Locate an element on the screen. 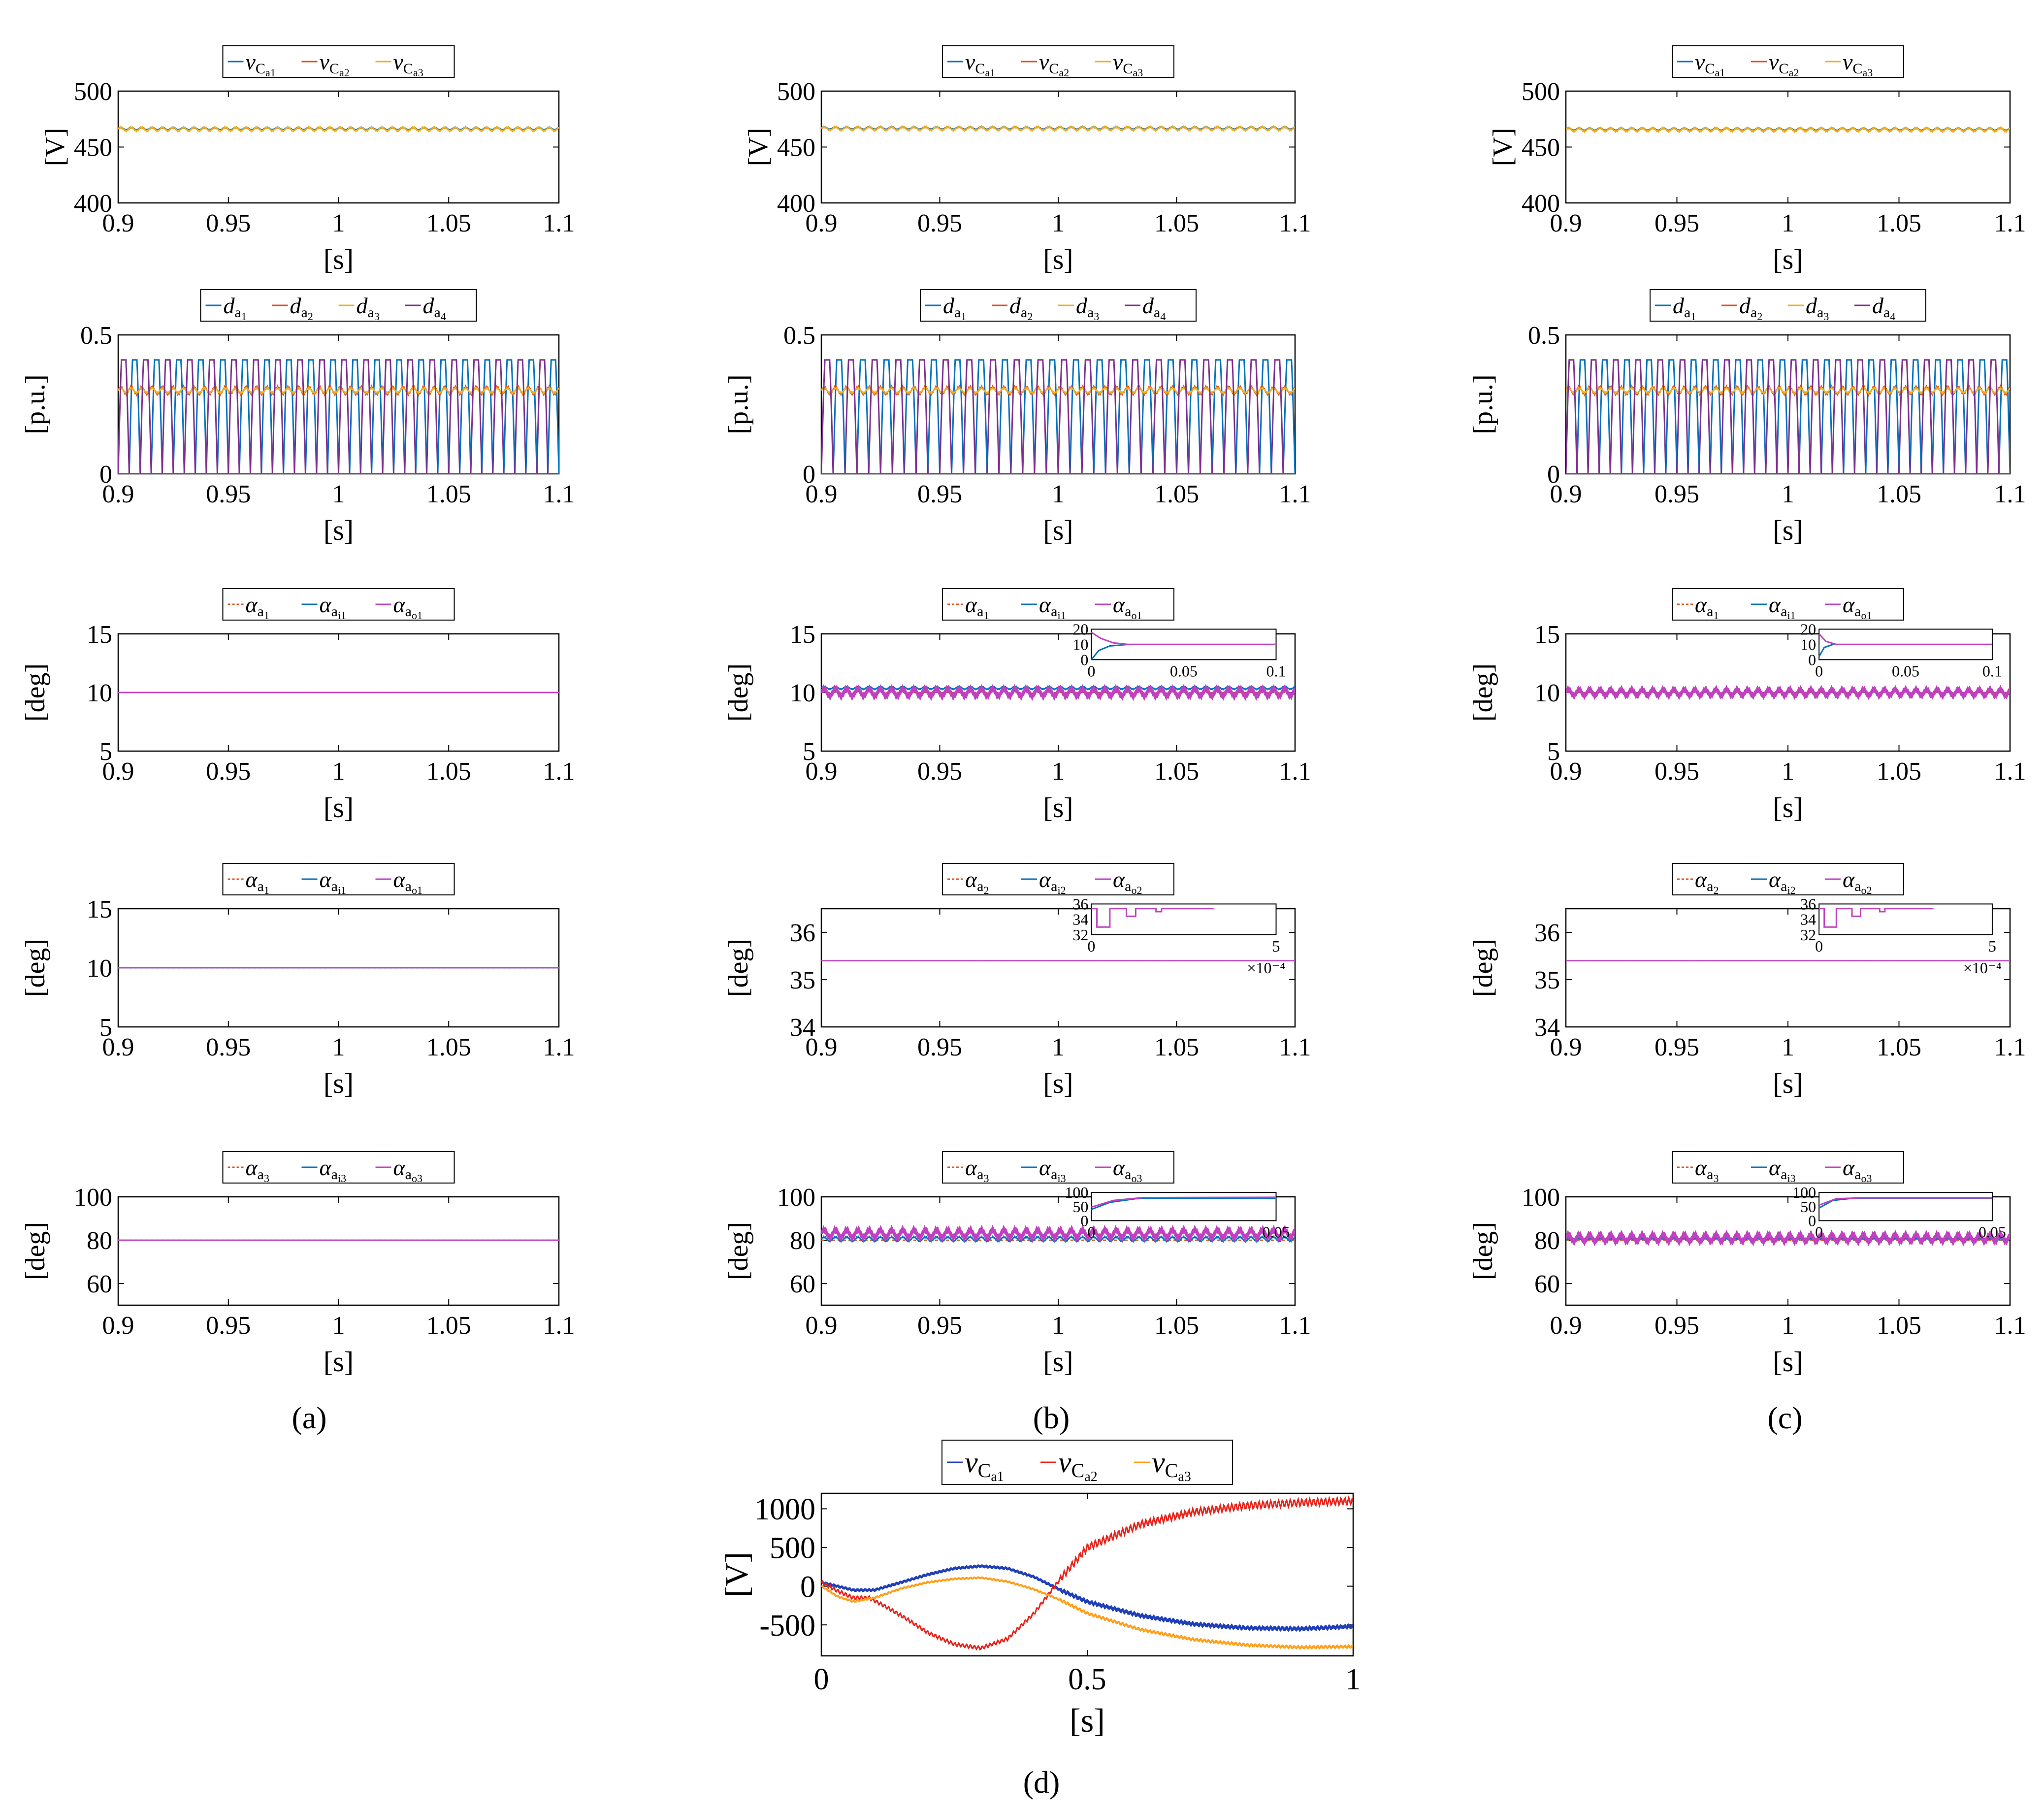 The width and height of the screenshot is (2044, 1811). legend-entry: vCa2 is located at coordinates (1054, 64).